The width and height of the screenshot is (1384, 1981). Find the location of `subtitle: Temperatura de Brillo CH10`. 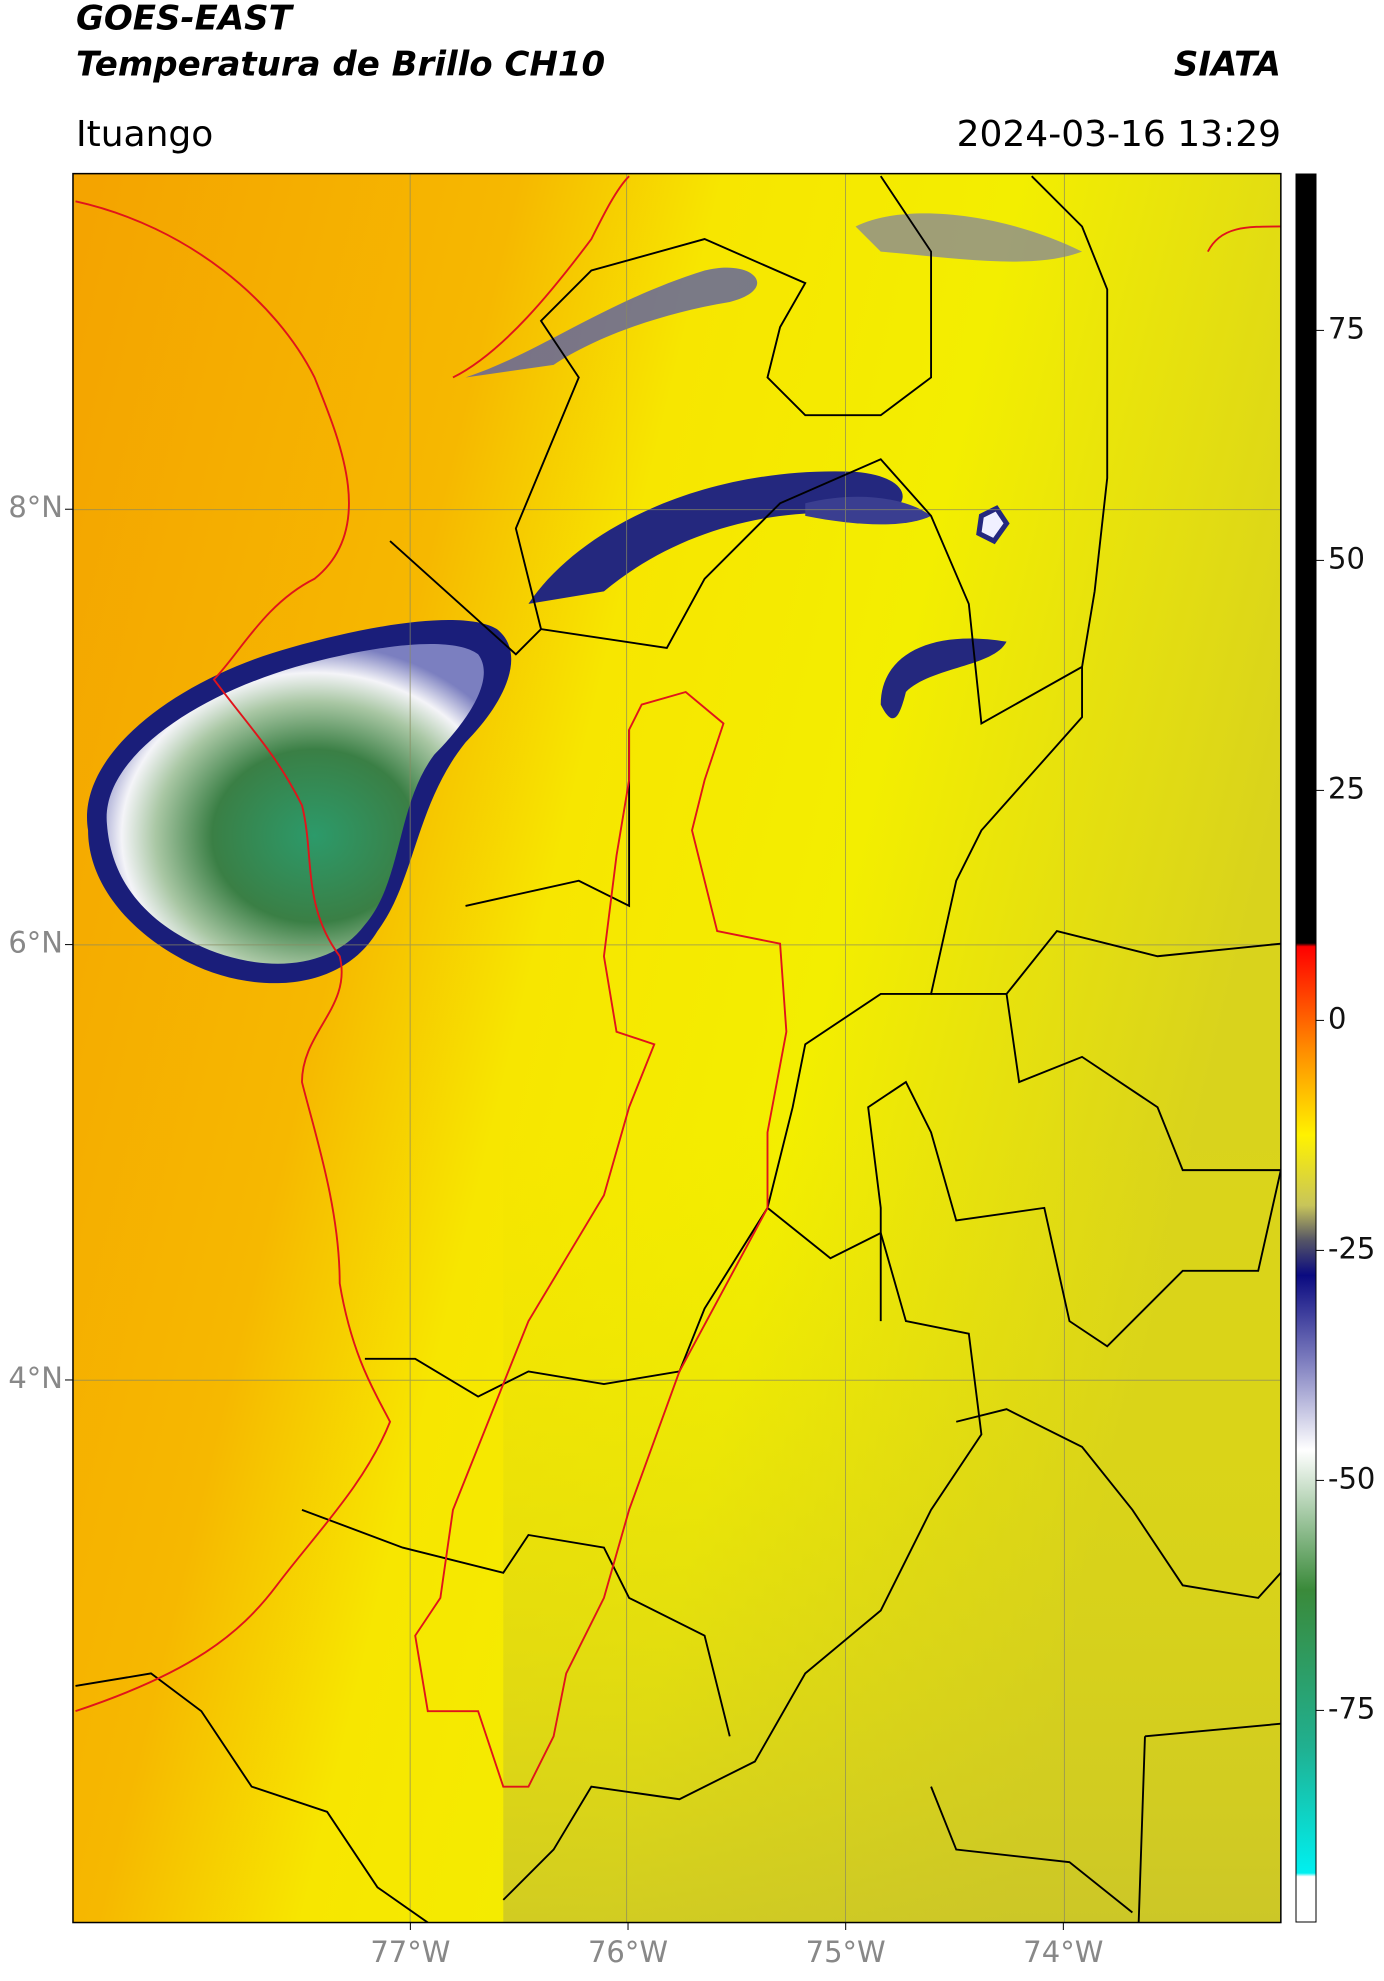

subtitle: Temperatura de Brillo CH10 is located at coordinates (340, 65).